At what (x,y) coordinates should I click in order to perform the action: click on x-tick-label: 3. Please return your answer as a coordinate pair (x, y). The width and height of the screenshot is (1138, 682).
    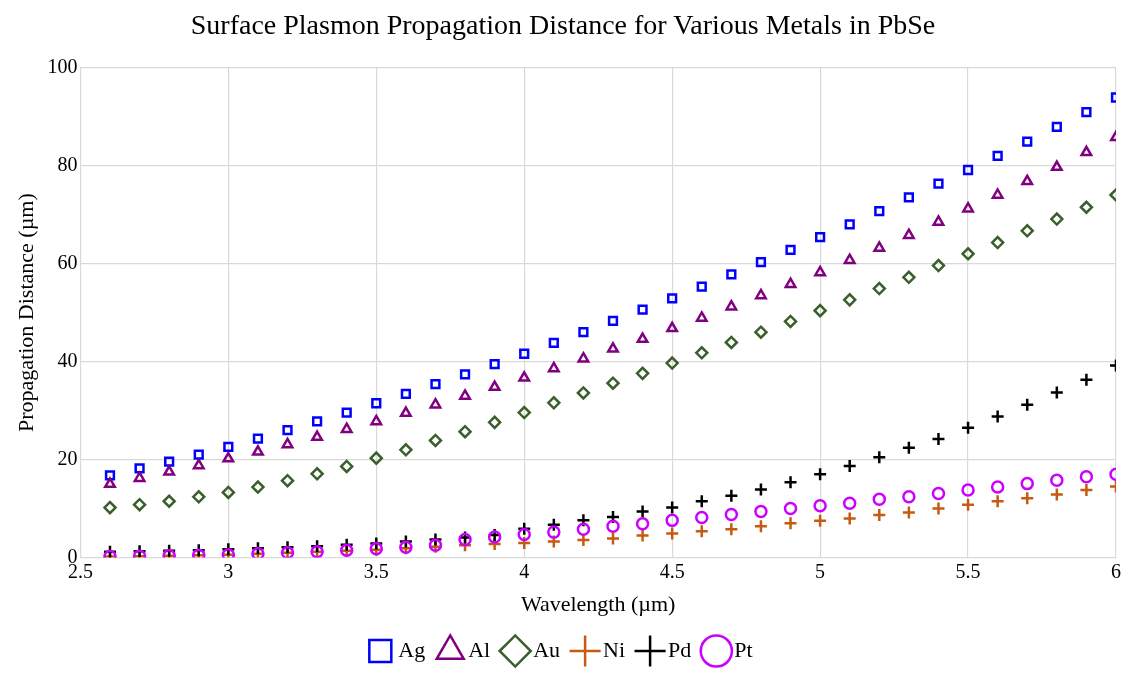
    Looking at the image, I should click on (228, 570).